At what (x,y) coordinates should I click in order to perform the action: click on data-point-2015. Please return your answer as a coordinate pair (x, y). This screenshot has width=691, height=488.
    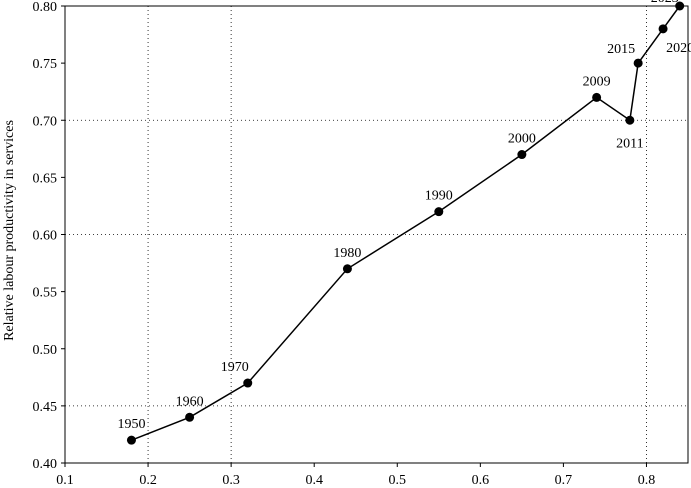
    Looking at the image, I should click on (638, 63).